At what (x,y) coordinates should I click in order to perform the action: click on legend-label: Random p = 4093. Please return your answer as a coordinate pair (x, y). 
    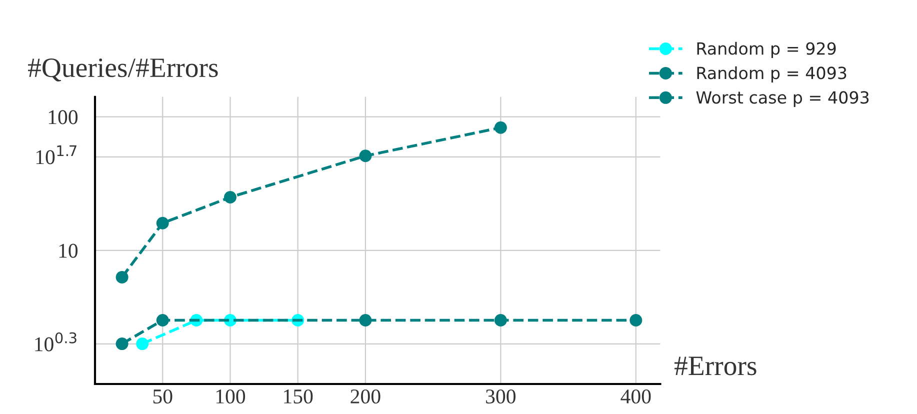
    Looking at the image, I should click on (771, 74).